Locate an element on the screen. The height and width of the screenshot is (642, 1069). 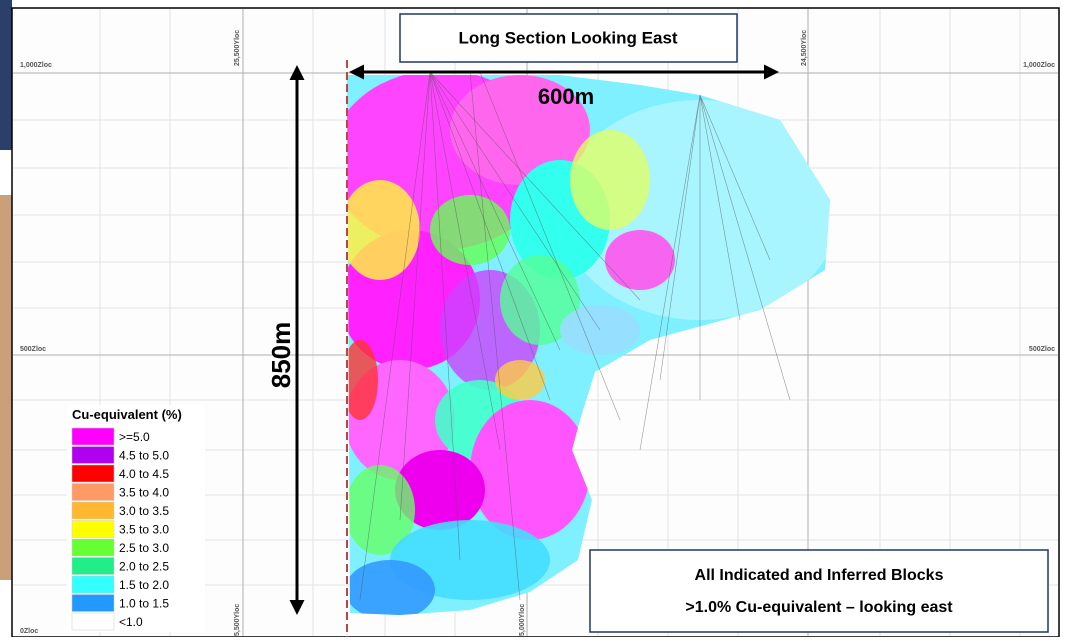
legend-label: 3.0 to 3.5 is located at coordinates (144, 511).